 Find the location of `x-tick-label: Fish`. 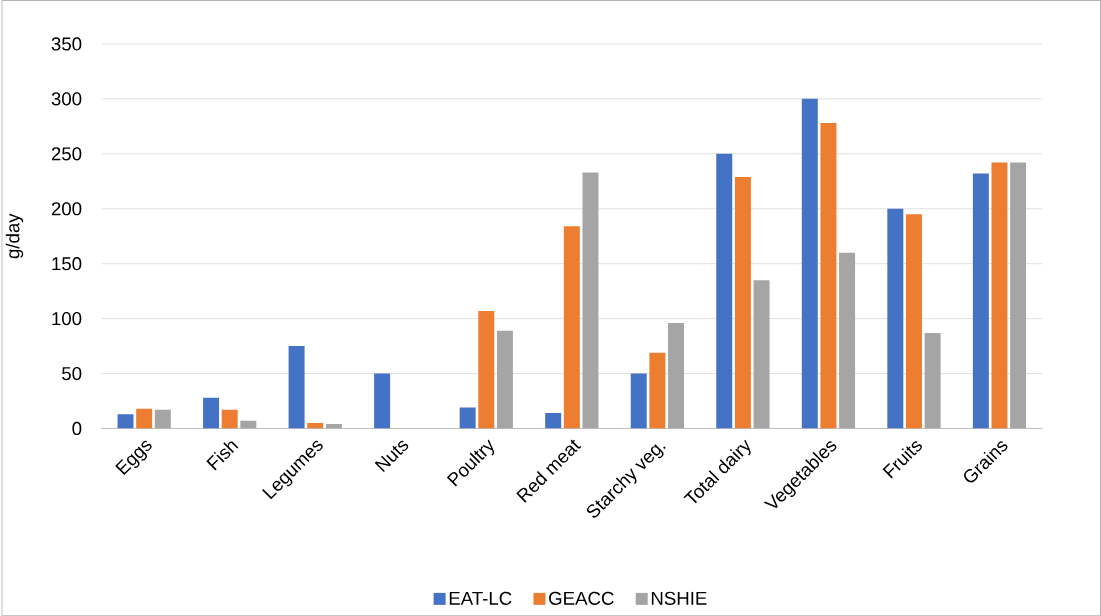

x-tick-label: Fish is located at coordinates (222, 456).